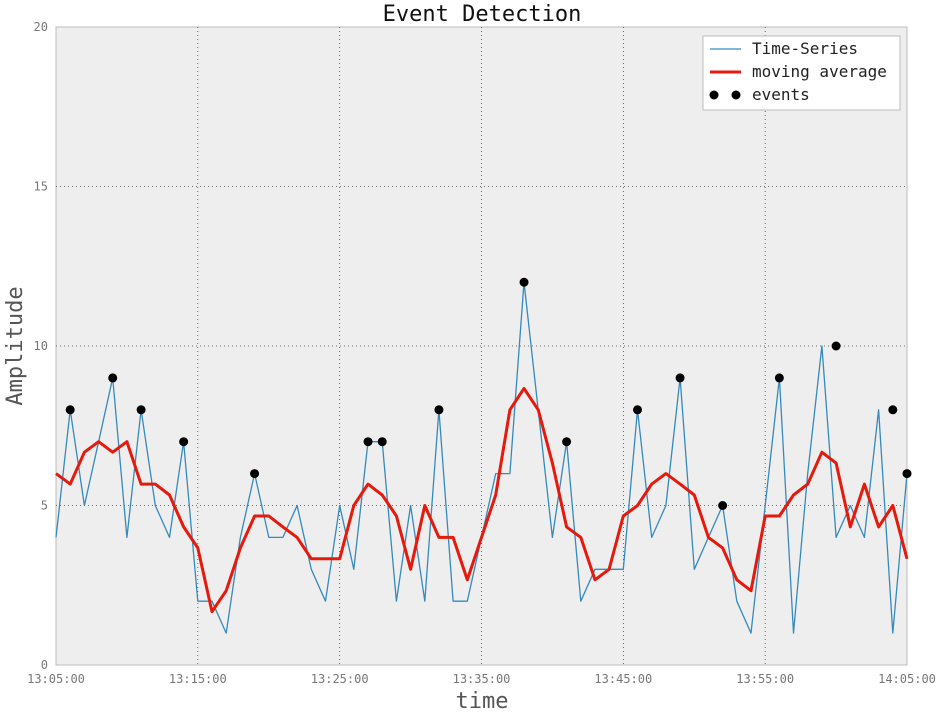  What do you see at coordinates (765, 679) in the screenshot?
I see `x-tick-label: 13:55:00` at bounding box center [765, 679].